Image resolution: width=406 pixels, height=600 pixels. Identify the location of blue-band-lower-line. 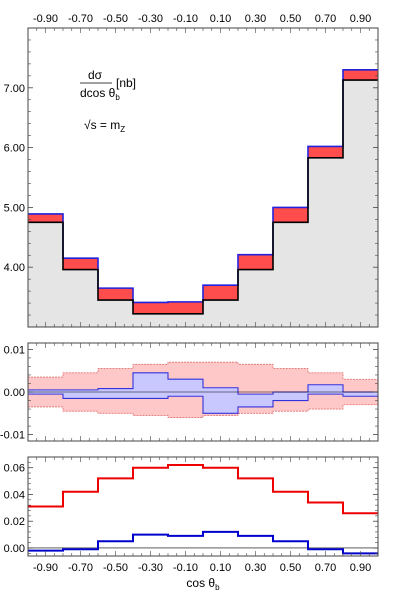
(203, 403).